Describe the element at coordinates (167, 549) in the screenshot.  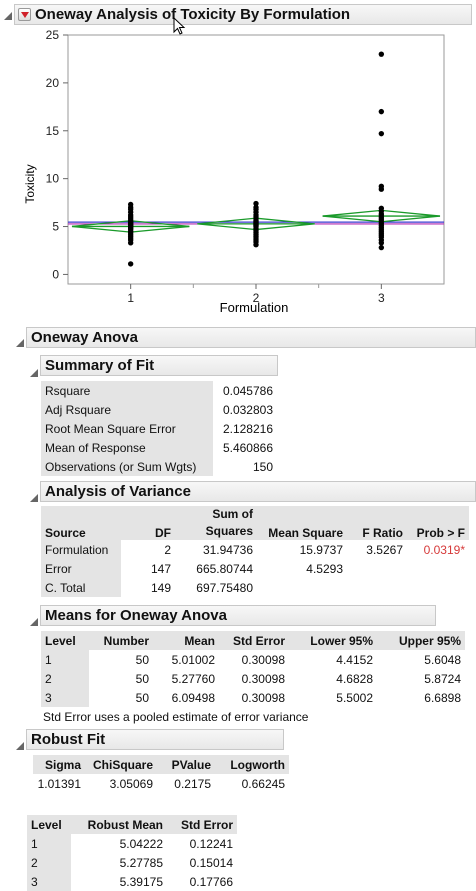
I see `anova-df: 2` at that location.